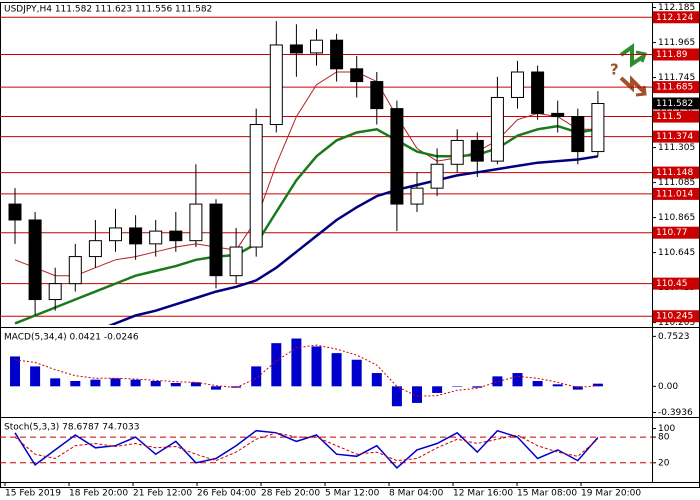  Describe the element at coordinates (71, 428) in the screenshot. I see `stoch-title: Stoch(5,3,3) 78.6787 74.7033` at that location.